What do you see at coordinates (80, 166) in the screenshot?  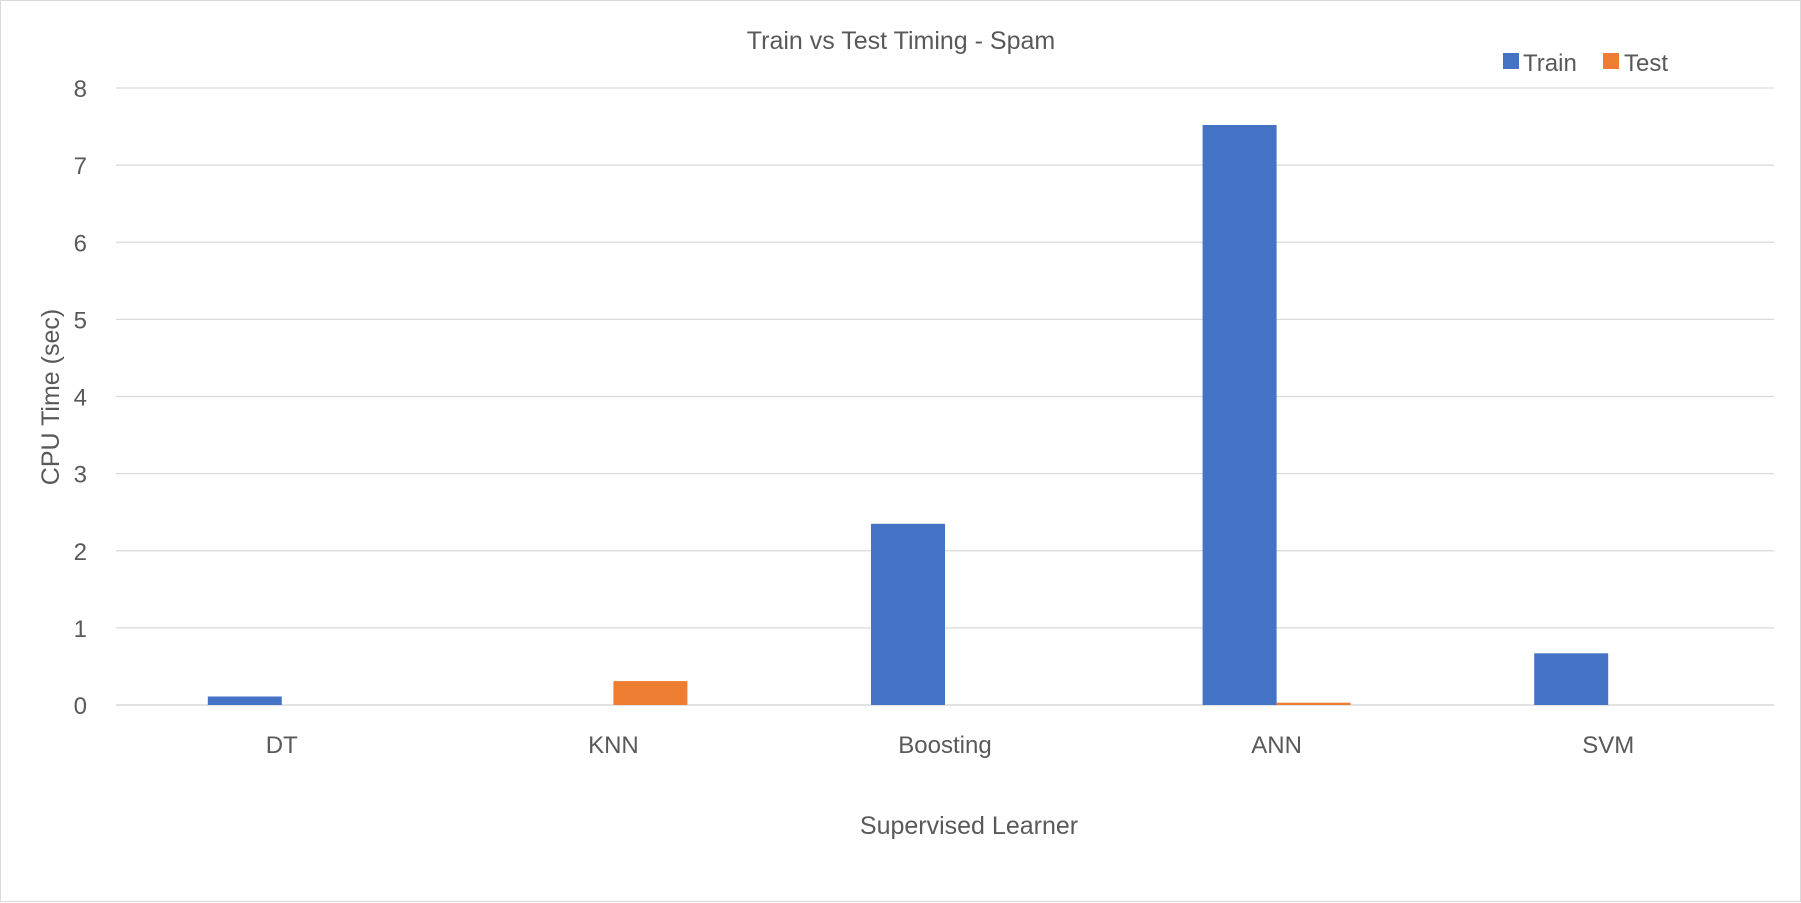 I see `y-tick-label: 7` at bounding box center [80, 166].